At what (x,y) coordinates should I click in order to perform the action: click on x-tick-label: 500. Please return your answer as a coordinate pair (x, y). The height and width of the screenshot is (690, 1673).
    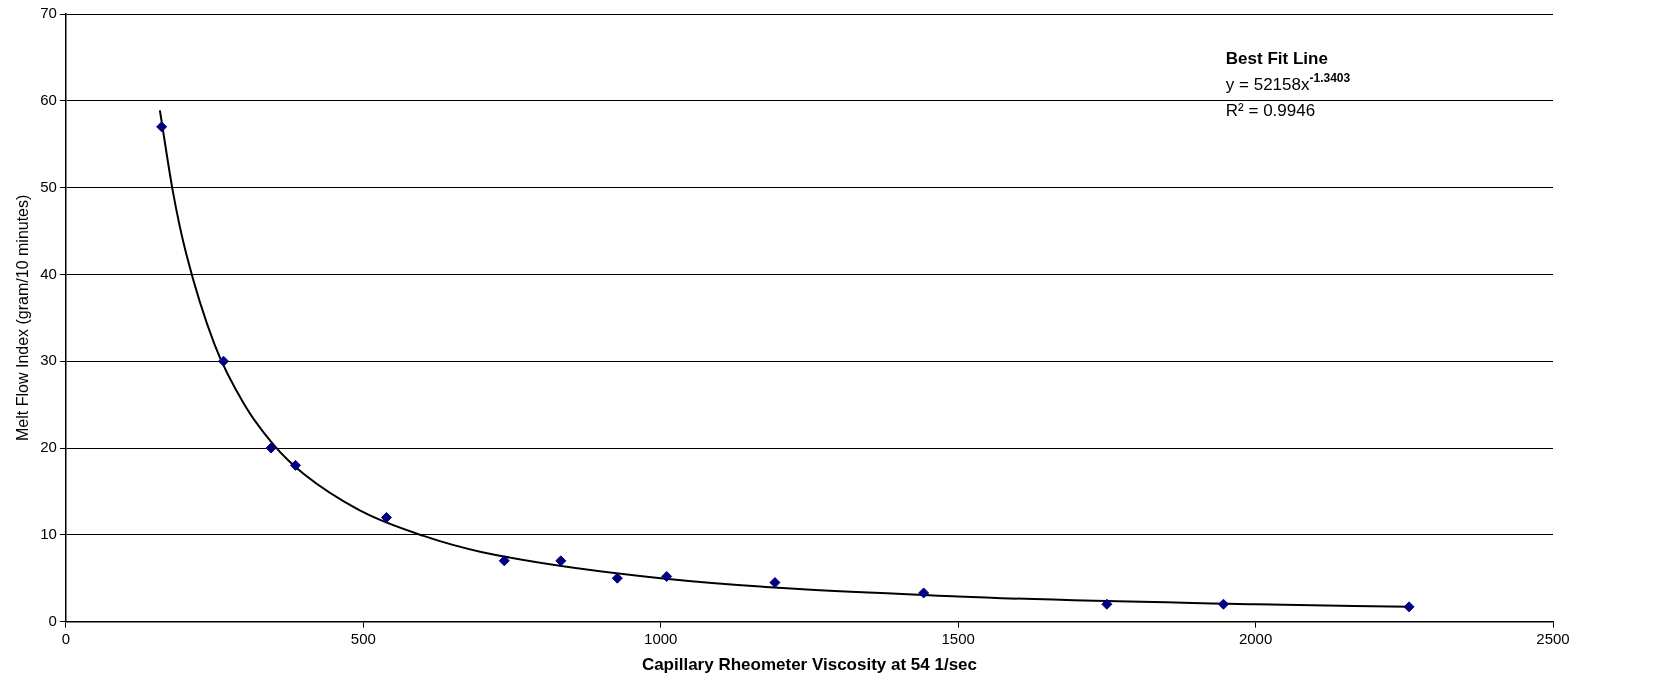
    Looking at the image, I should click on (363, 638).